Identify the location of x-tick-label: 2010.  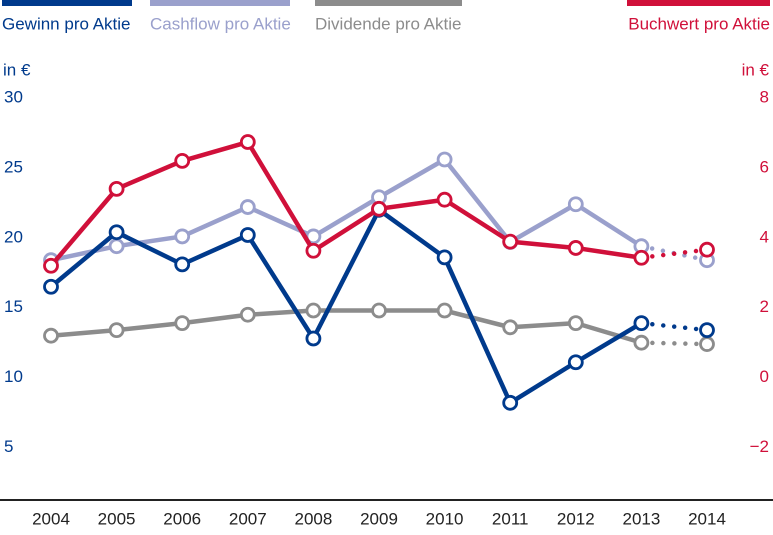
(445, 518).